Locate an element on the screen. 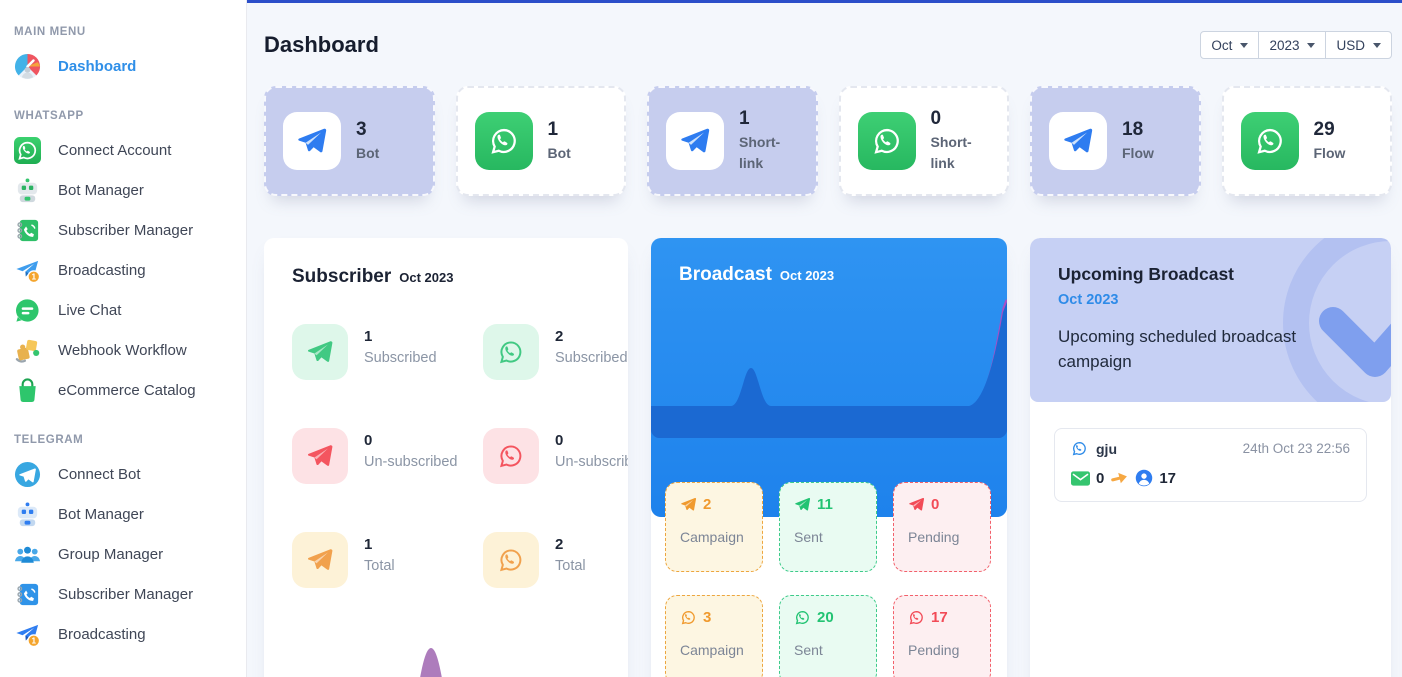  stat-card-whatsapp-bot: 1 Bot is located at coordinates (540, 141).